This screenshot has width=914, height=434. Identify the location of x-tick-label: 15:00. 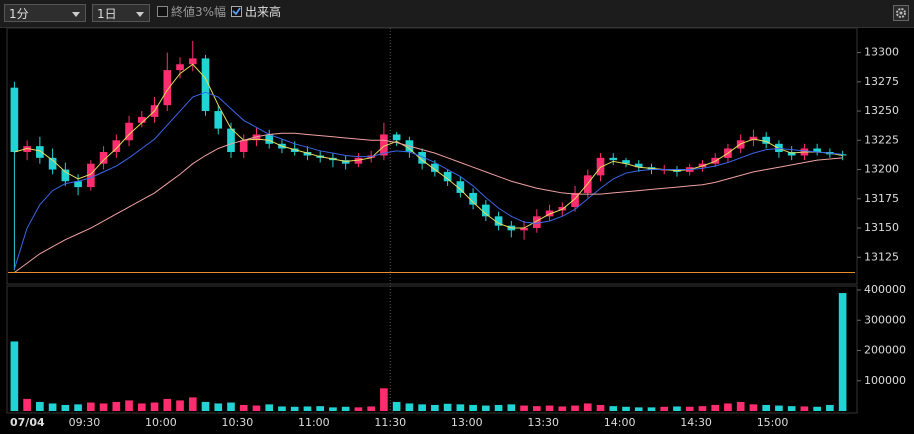
(773, 422).